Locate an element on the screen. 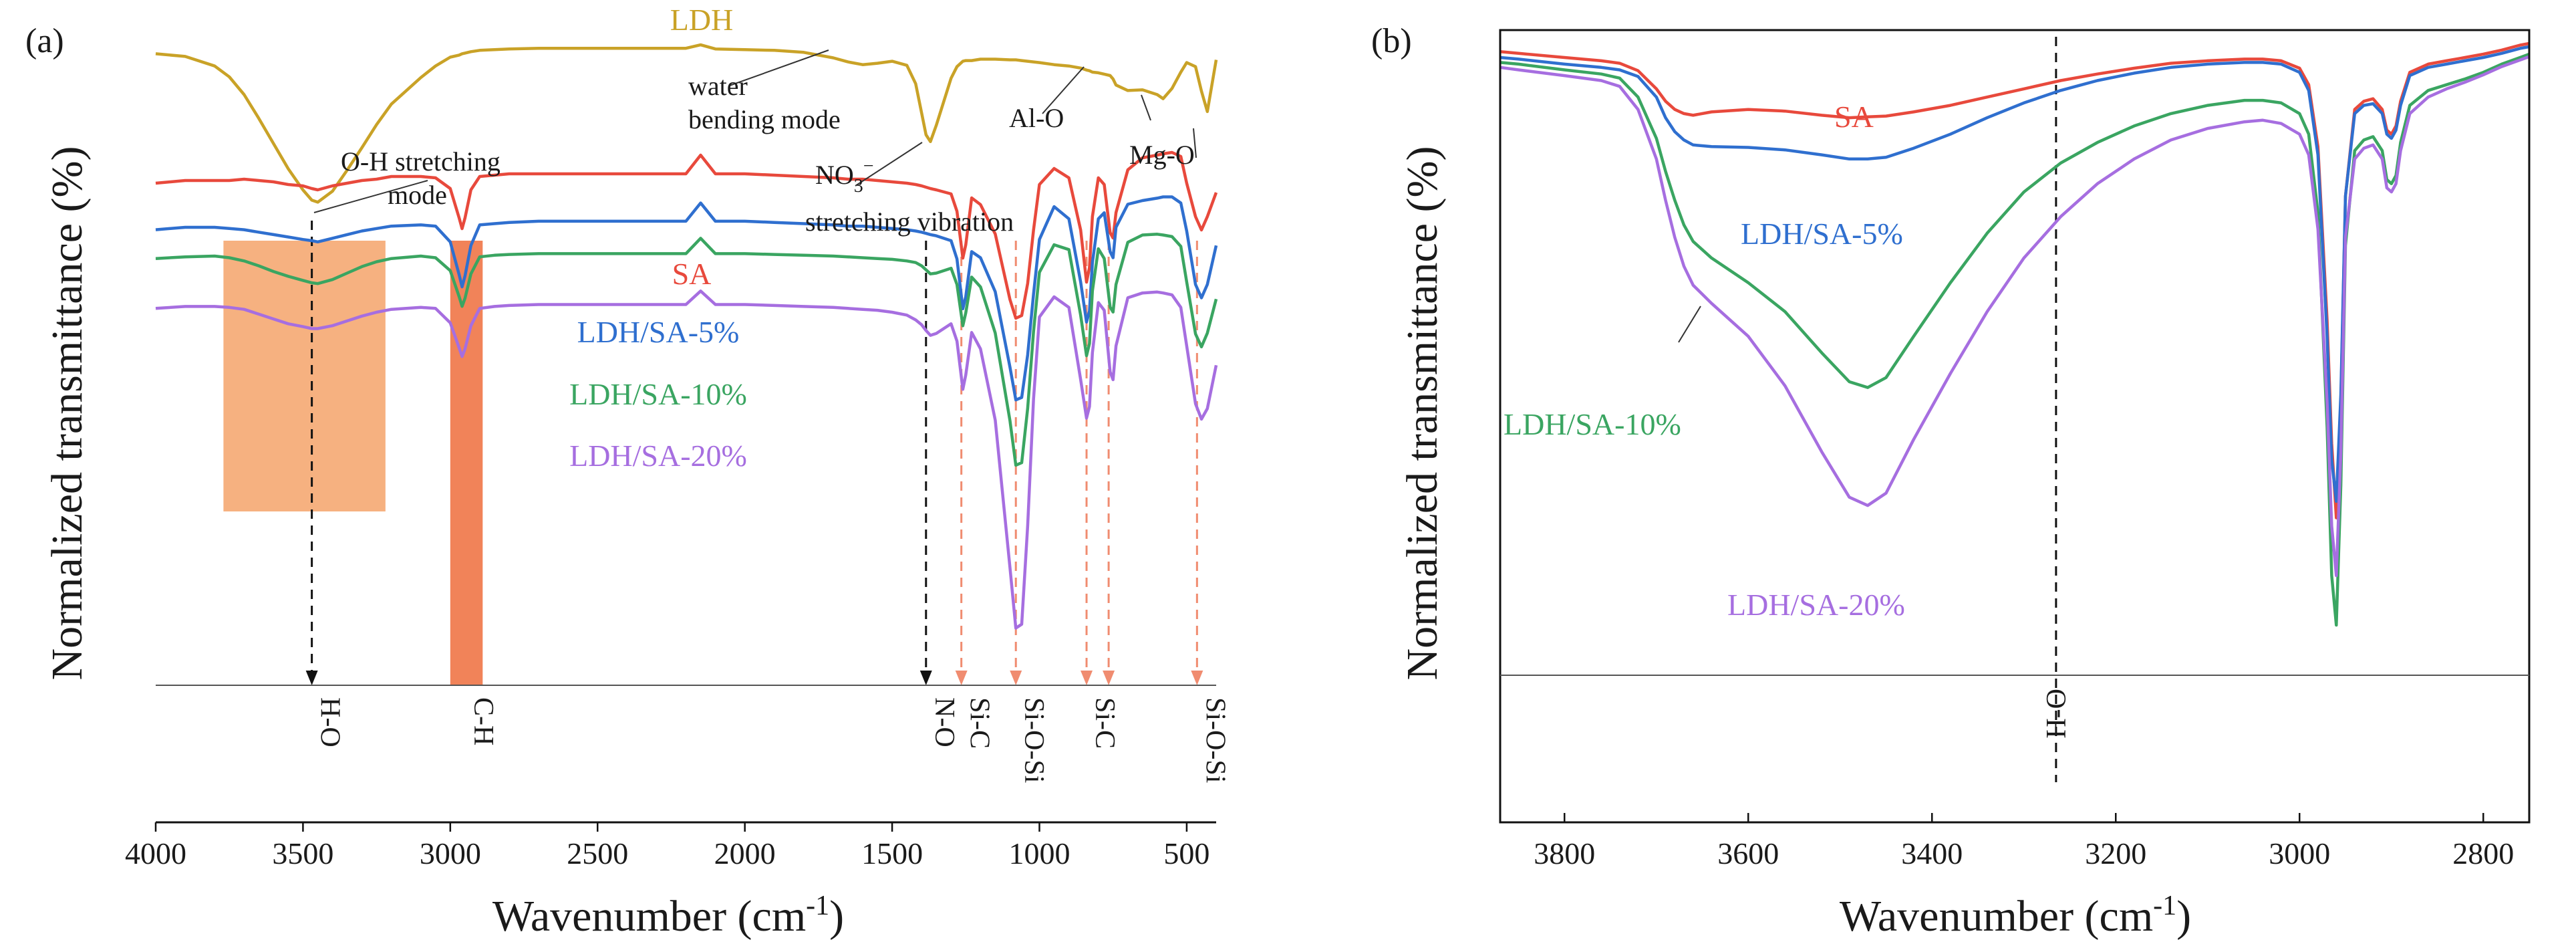 The image size is (2576, 946). x-tick-label-1000: 1000 is located at coordinates (1039, 853).